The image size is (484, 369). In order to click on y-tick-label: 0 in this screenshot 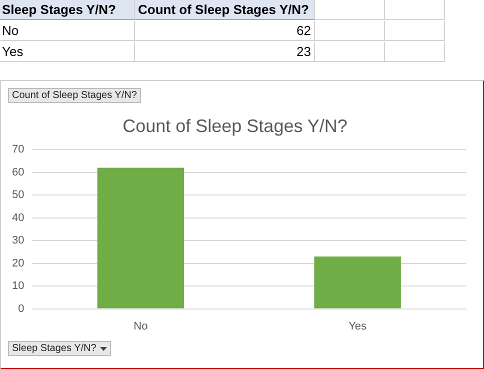, I will do `click(21, 308)`.